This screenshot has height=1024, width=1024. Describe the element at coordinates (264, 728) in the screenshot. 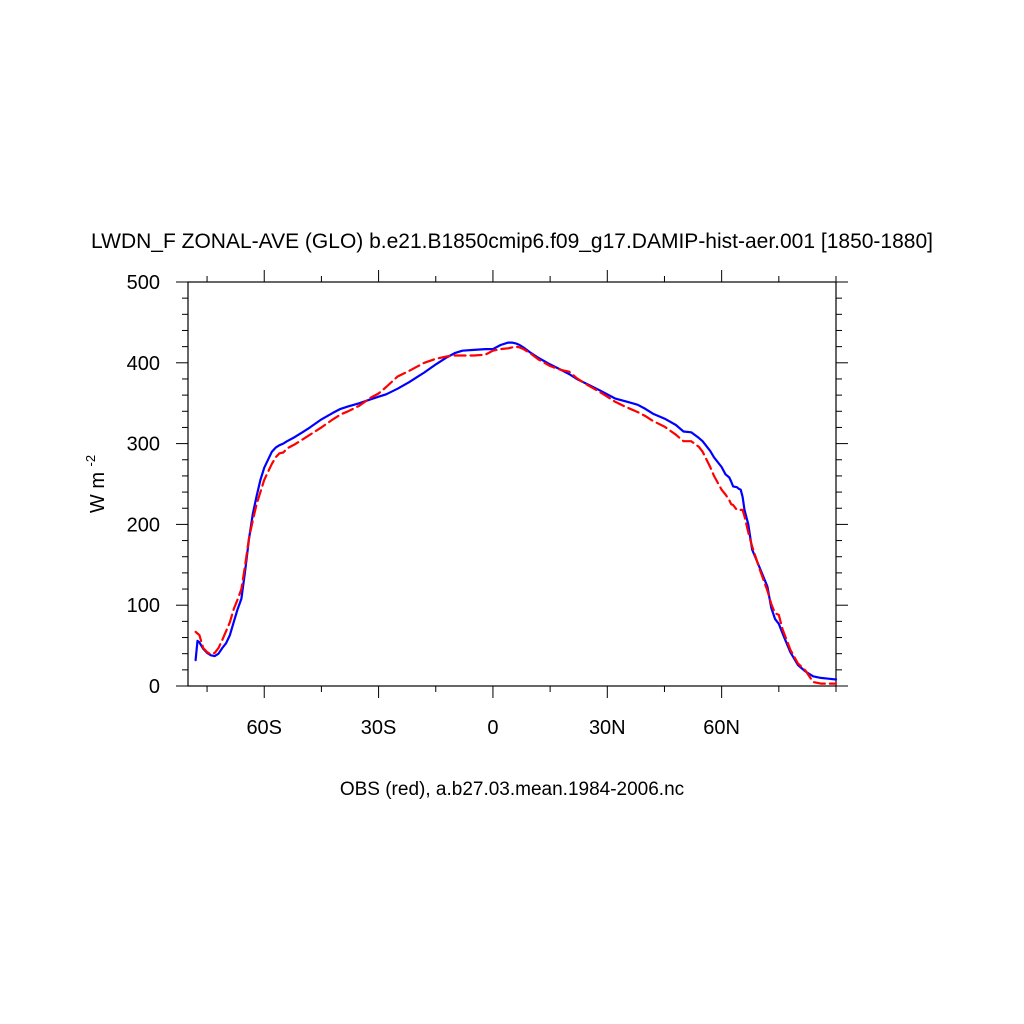

I see `x-tick-label: 60S` at that location.